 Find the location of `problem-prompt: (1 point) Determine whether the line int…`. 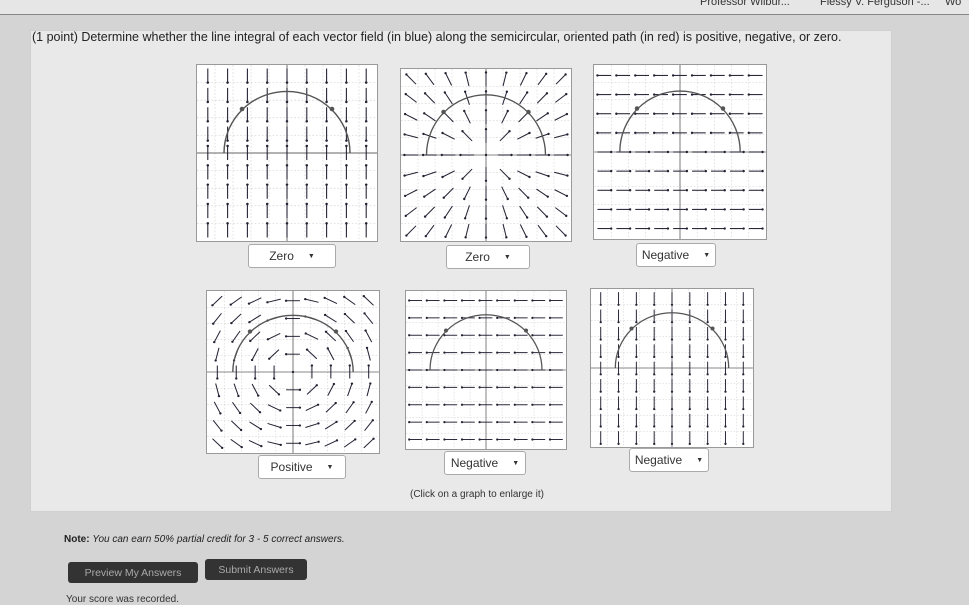

problem-prompt: (1 point) Determine whether the line int… is located at coordinates (437, 37).